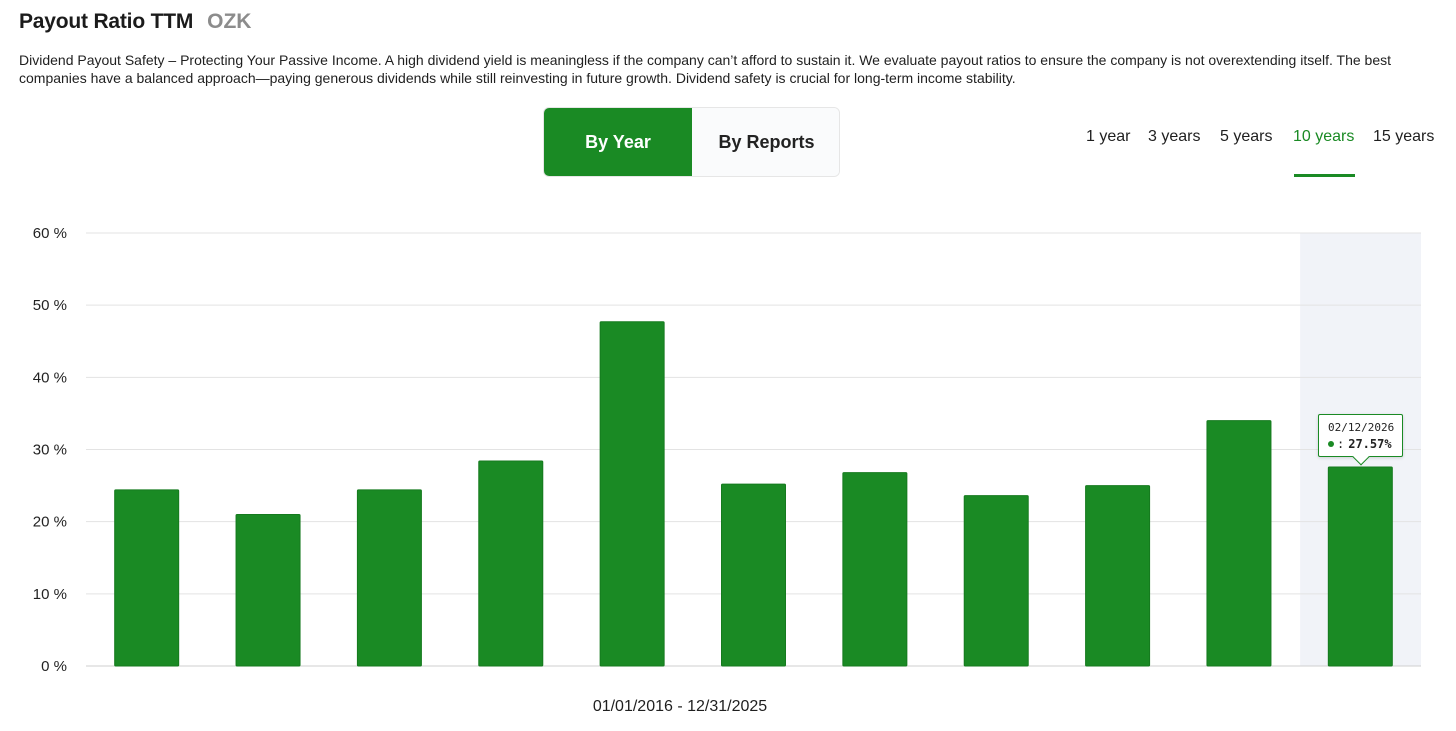  Describe the element at coordinates (680, 706) in the screenshot. I see `date-range-label: 01/01/2016 - 12/31/2025` at that location.